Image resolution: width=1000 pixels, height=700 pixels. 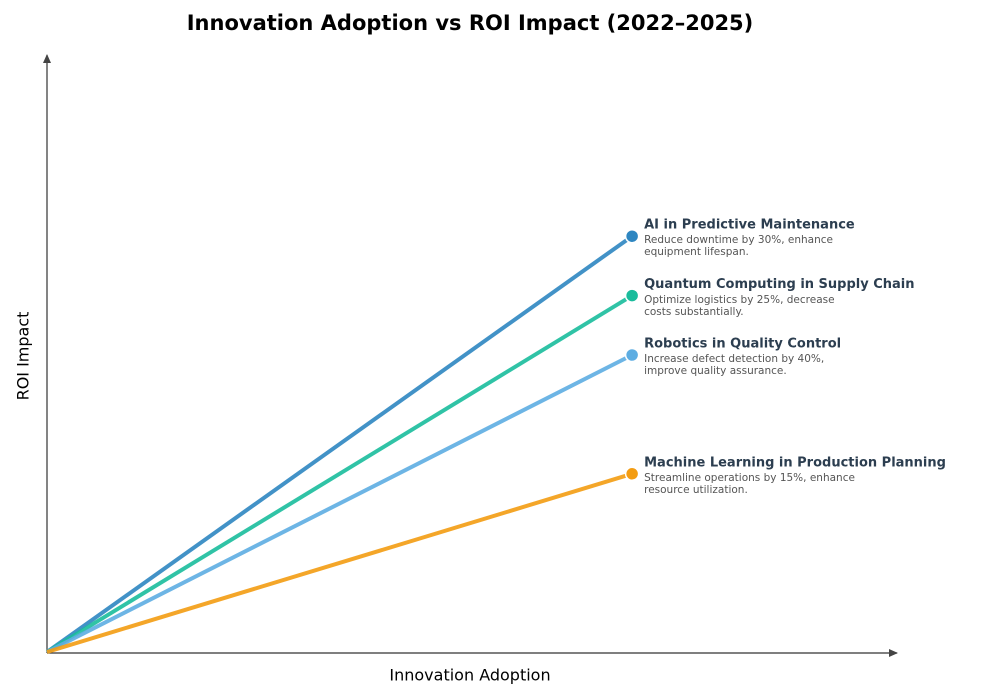 I want to click on y-axis-label: ROI Impact, so click(x=23, y=356).